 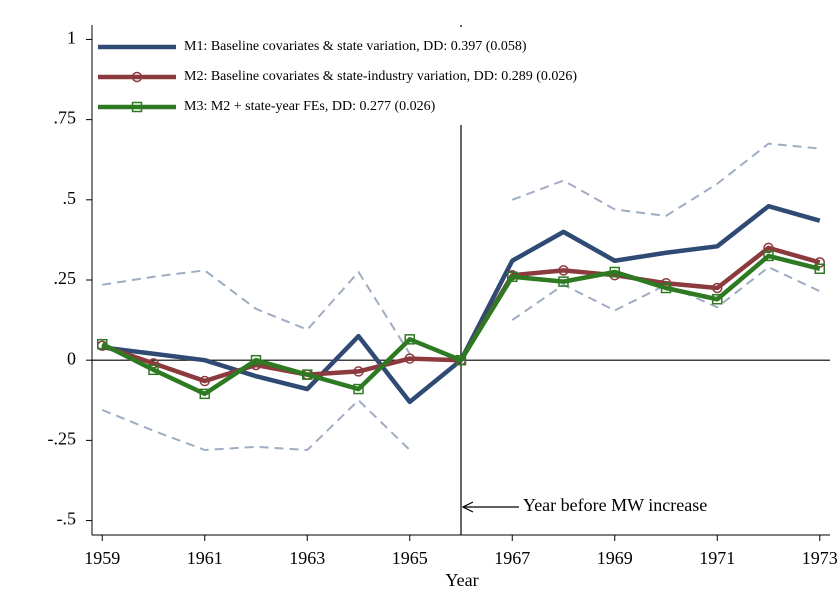 I want to click on annotation: Year before MW increase, so click(x=615, y=505).